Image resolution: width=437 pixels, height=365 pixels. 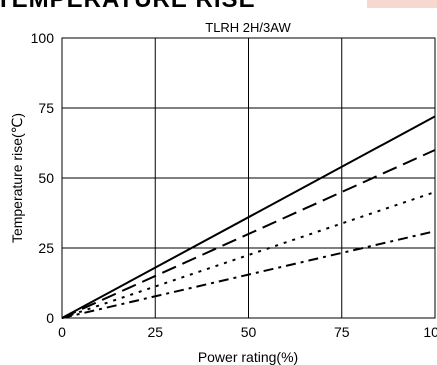 I want to click on x-tick-label: 0, so click(x=62, y=332).